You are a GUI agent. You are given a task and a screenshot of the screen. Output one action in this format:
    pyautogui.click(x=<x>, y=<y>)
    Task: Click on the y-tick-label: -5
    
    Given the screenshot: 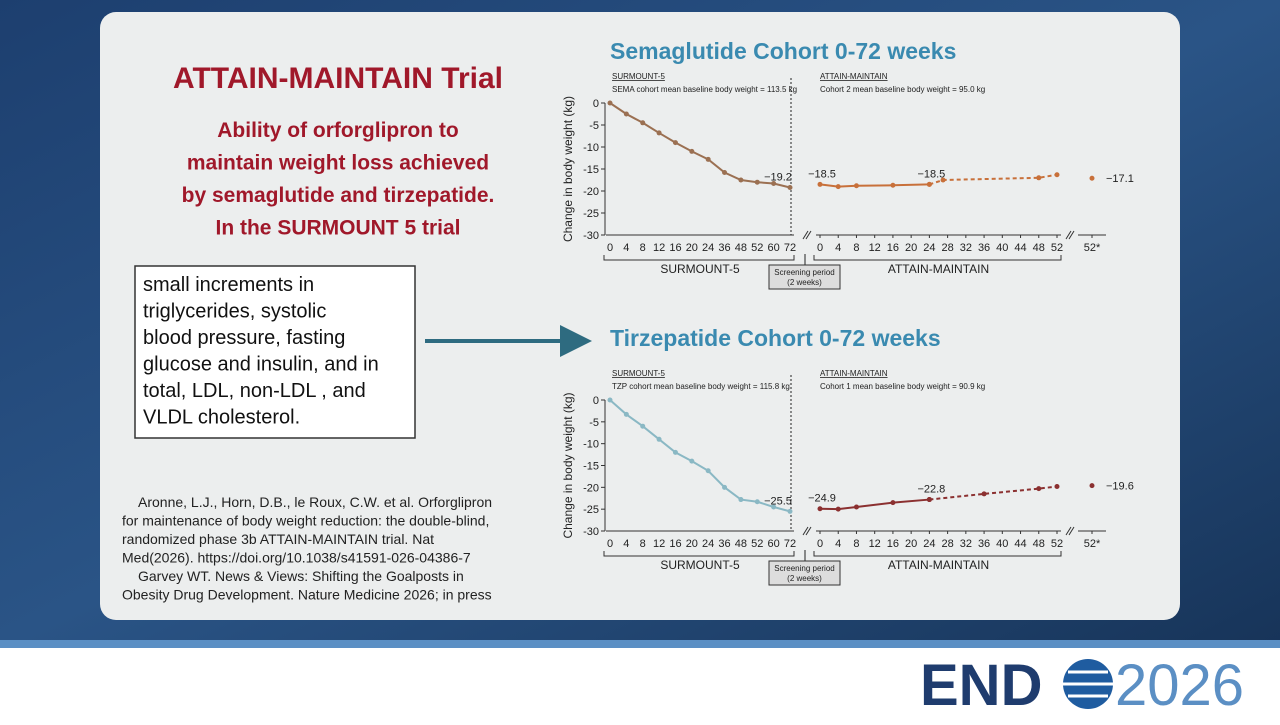 What is the action you would take?
    pyautogui.click(x=594, y=423)
    